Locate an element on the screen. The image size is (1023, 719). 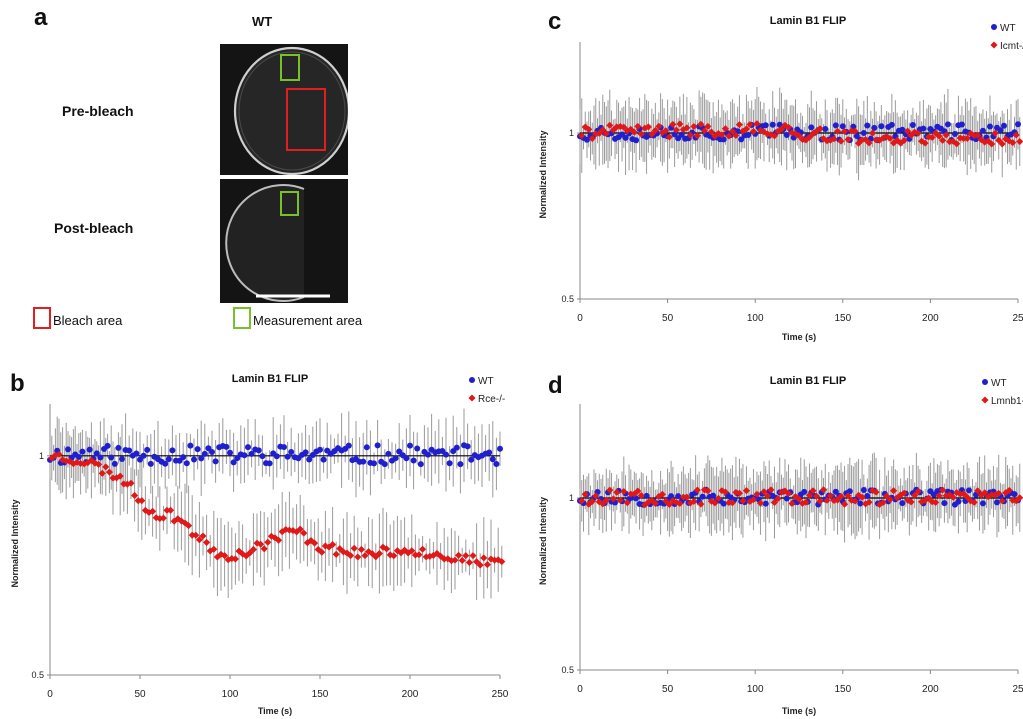
post-bleach-image is located at coordinates (284, 241).